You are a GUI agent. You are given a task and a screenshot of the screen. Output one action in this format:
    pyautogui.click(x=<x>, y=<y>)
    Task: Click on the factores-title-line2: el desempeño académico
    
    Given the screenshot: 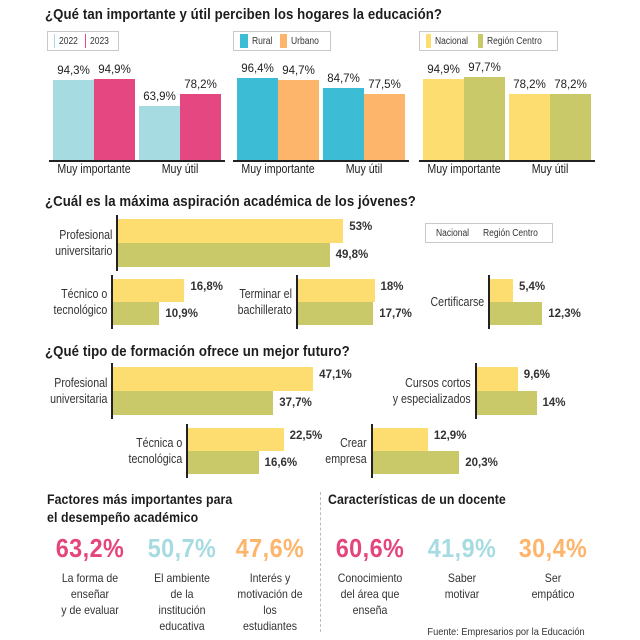 What is the action you would take?
    pyautogui.click(x=123, y=517)
    